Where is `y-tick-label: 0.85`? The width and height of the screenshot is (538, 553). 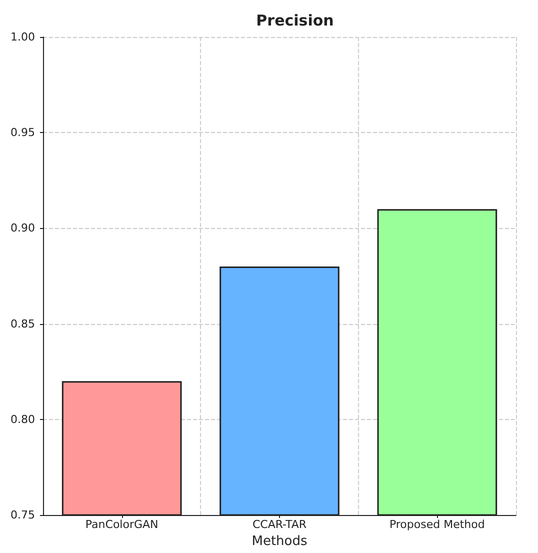 y-tick-label: 0.85 is located at coordinates (22, 323).